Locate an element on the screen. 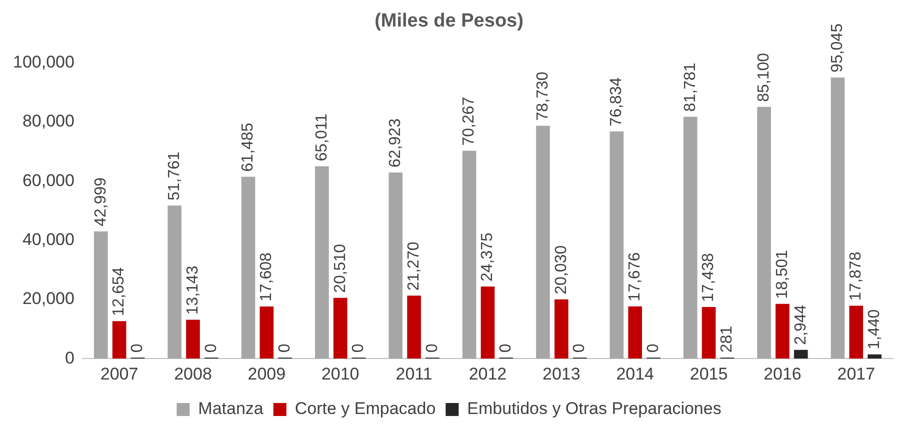 The image size is (923, 428). x-tick-label: 2015 is located at coordinates (709, 374).